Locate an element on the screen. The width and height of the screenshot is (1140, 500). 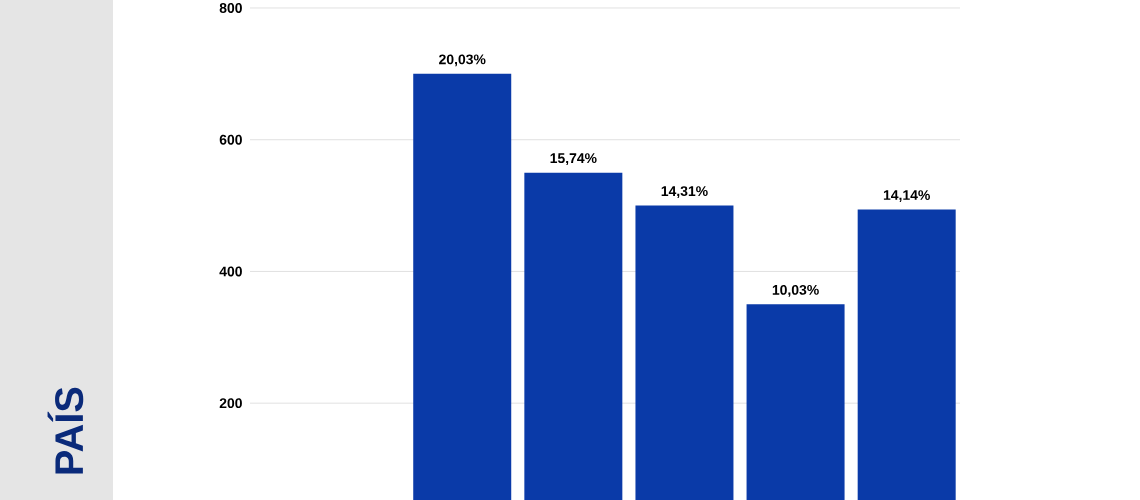
annotation: 14,14% is located at coordinates (906, 196).